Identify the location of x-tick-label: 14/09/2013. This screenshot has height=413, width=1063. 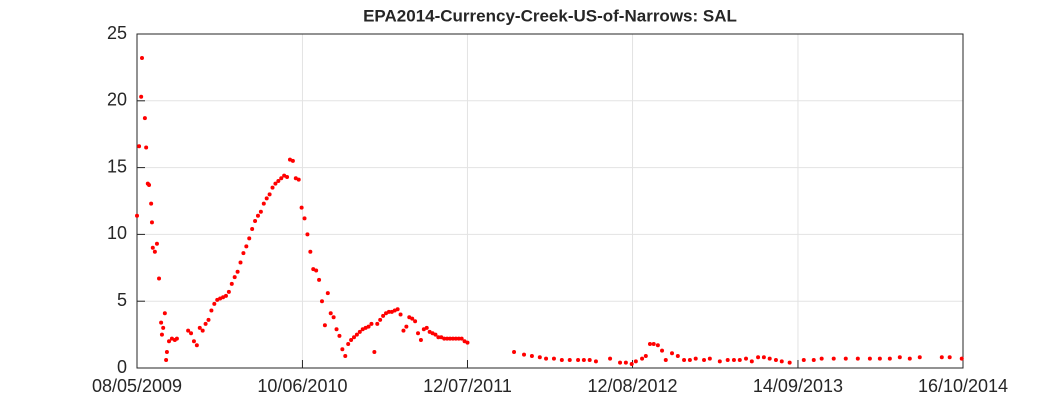
(798, 386).